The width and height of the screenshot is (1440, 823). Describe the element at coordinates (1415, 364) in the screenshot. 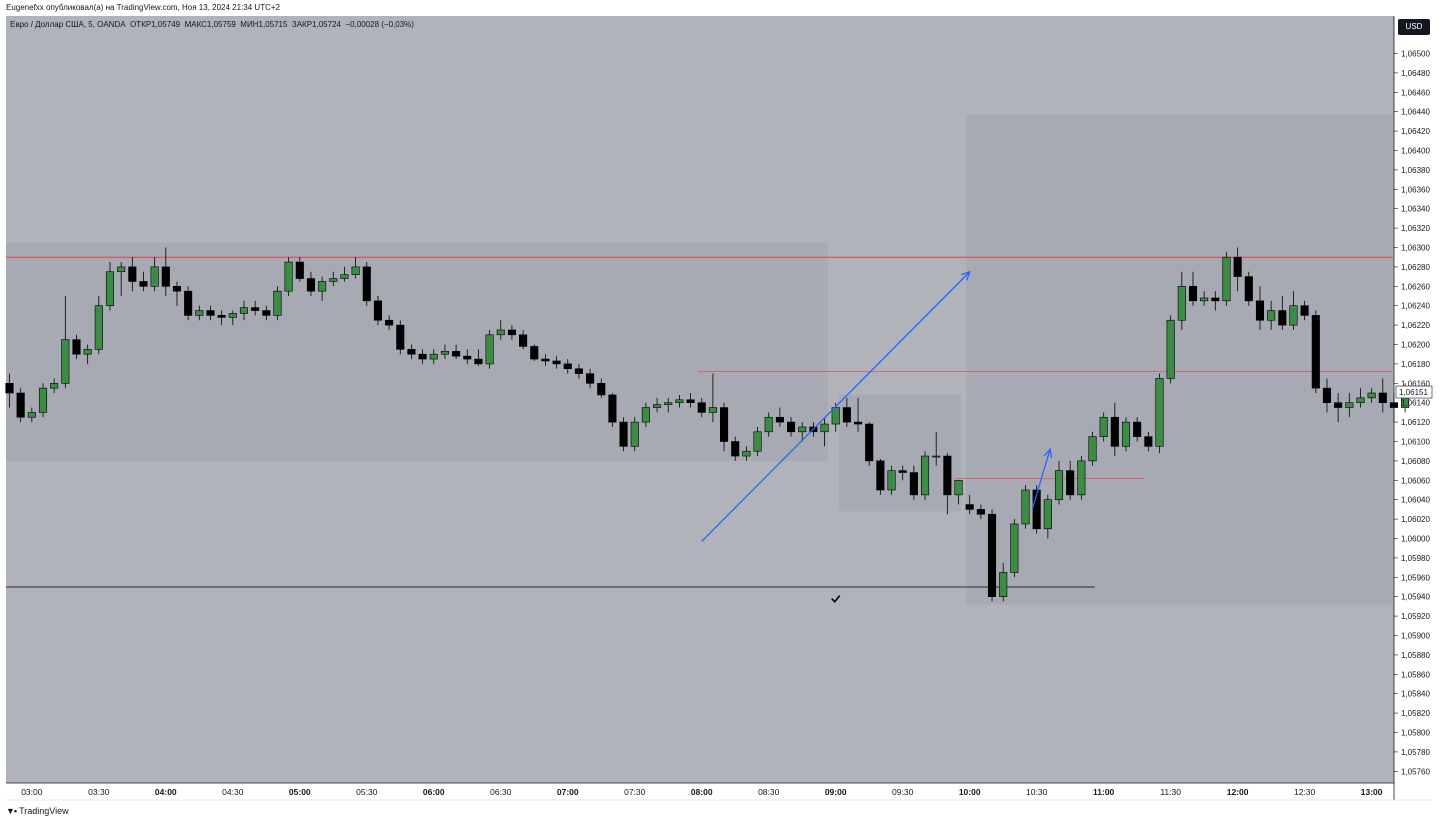

I see `y-tick-label: 1,06180` at that location.